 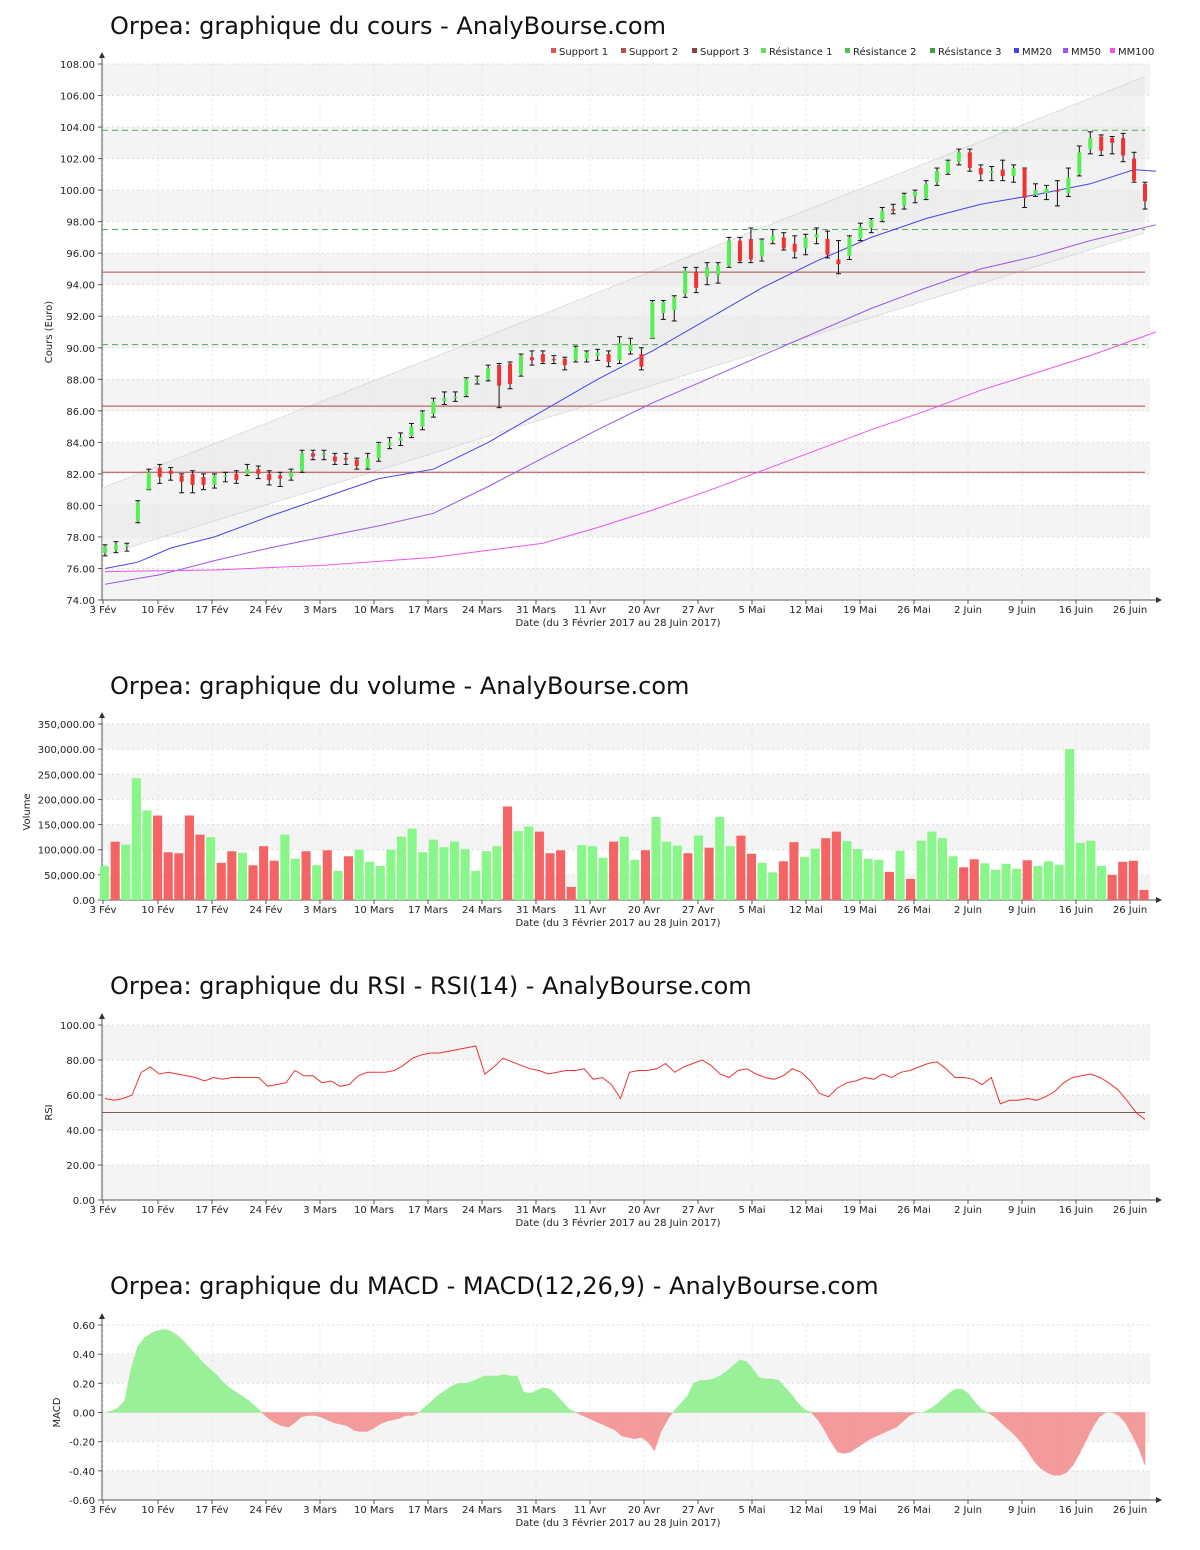 What do you see at coordinates (482, 610) in the screenshot?
I see `x-tick-label: 24 Mars` at bounding box center [482, 610].